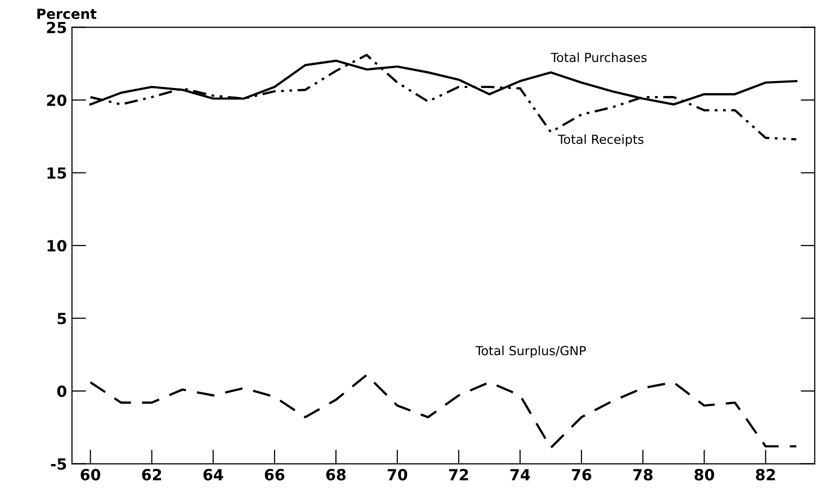 Image resolution: width=818 pixels, height=496 pixels. Describe the element at coordinates (62, 318) in the screenshot. I see `y-tick-label: 5` at that location.